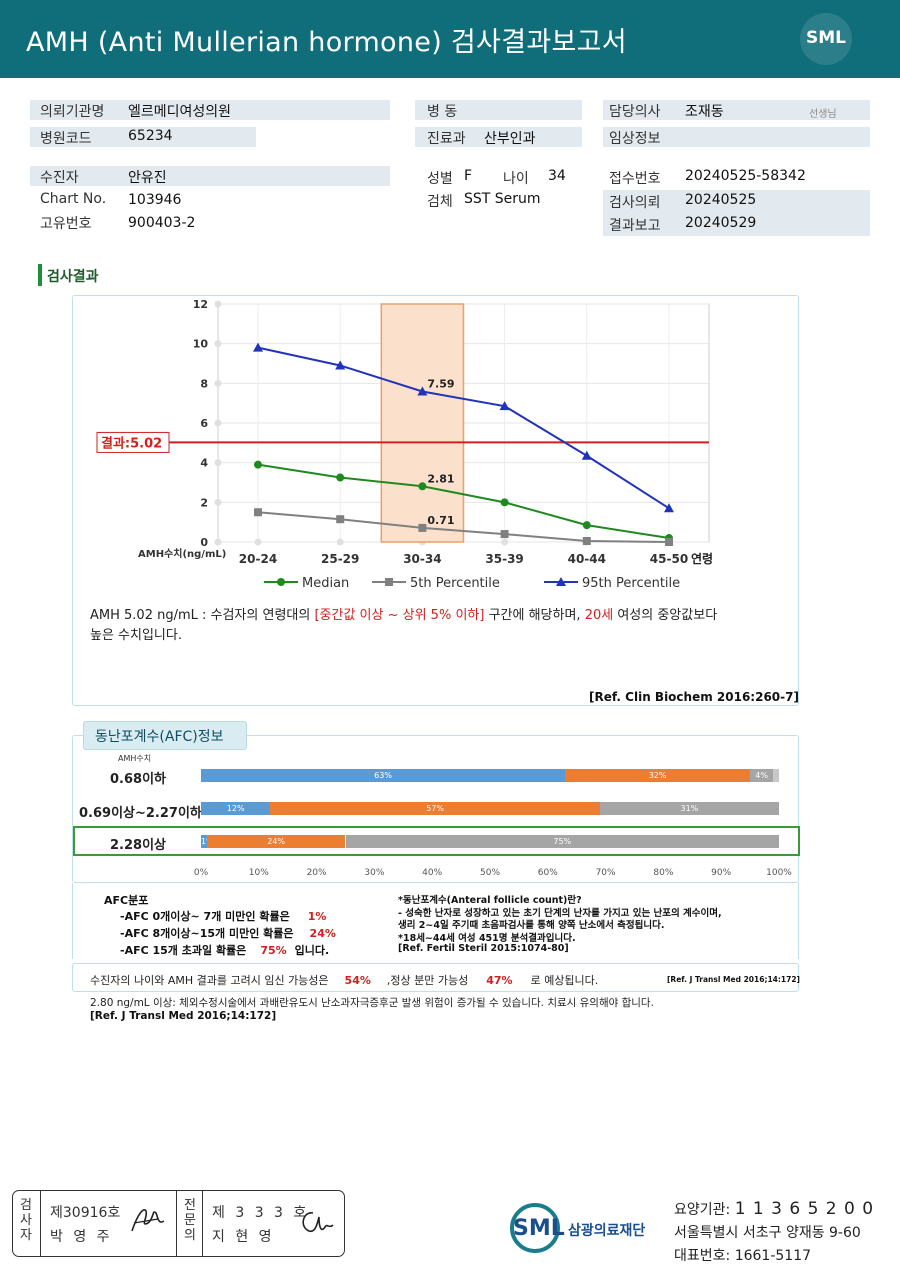  I want to click on signature-id-2: 제 3 3 3 호, so click(261, 1213).